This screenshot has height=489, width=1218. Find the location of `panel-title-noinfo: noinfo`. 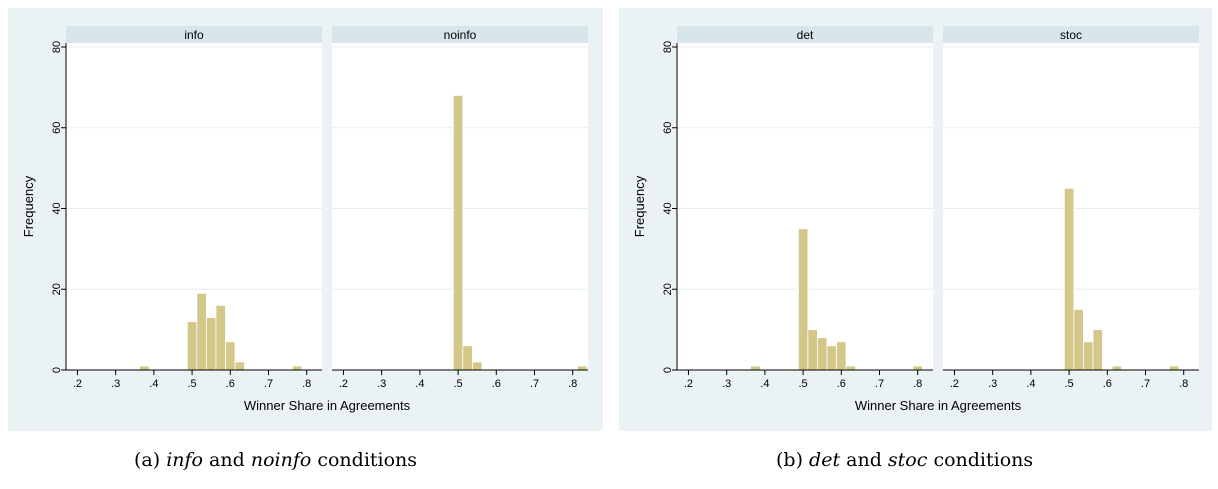

panel-title-noinfo: noinfo is located at coordinates (460, 35).